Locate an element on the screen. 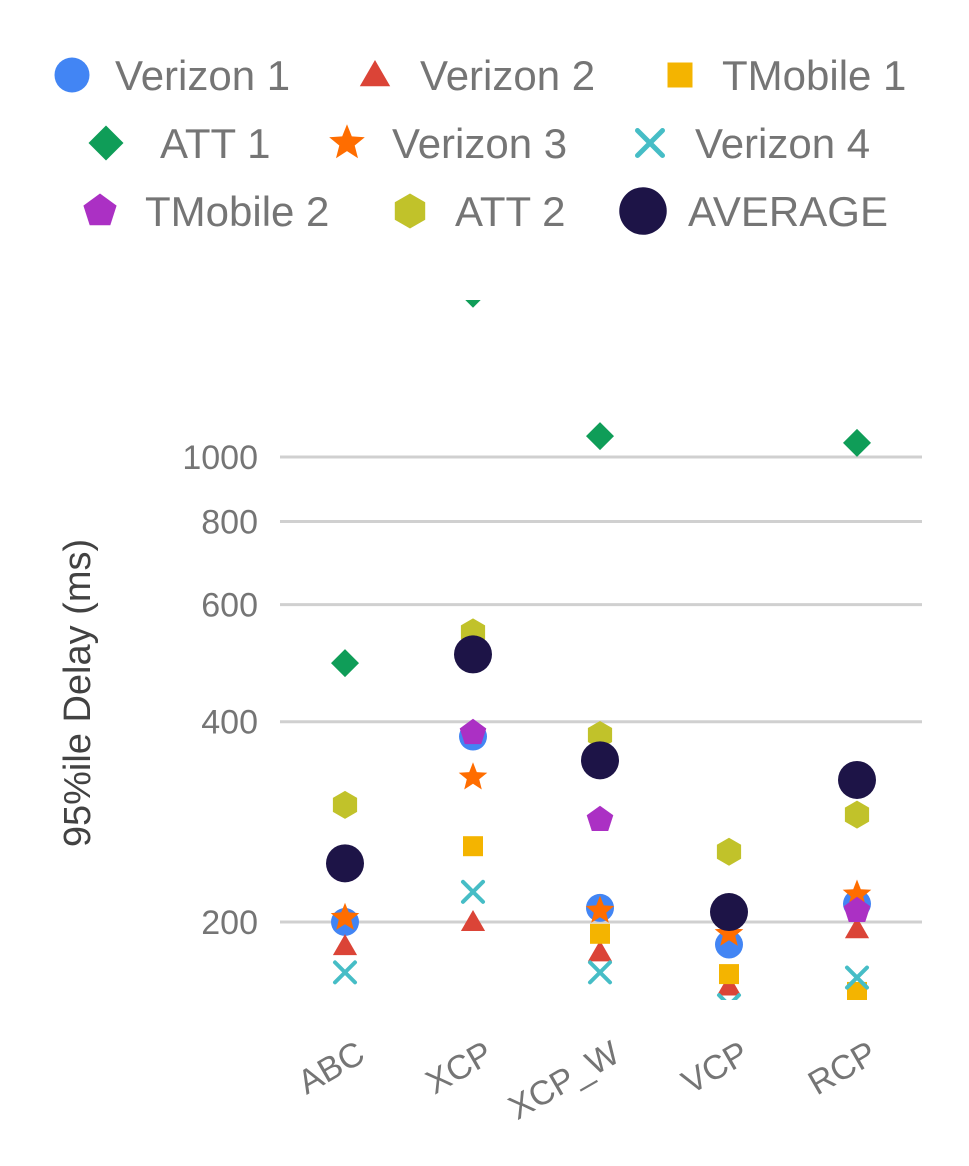 The image size is (969, 1166). point-average-rcp is located at coordinates (857, 779).